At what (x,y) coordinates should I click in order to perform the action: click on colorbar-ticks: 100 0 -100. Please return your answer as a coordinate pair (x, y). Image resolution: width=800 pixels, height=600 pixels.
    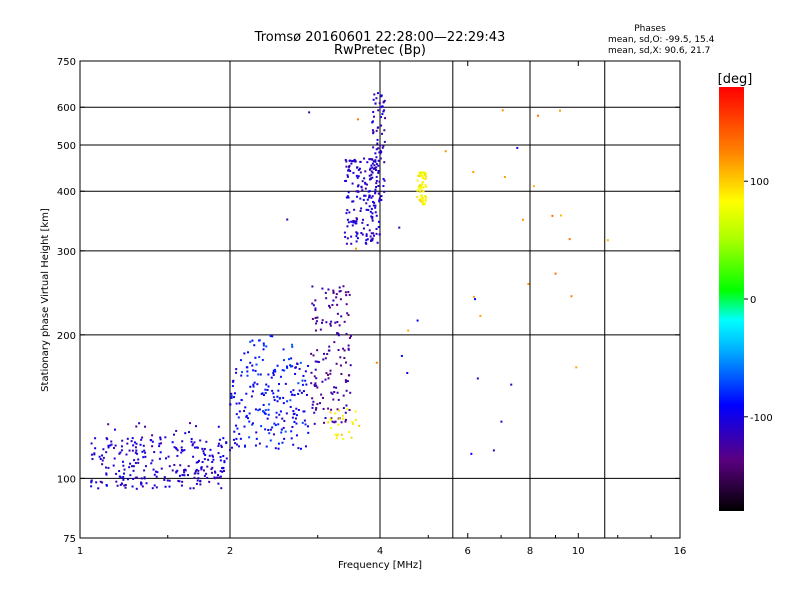
    Looking at the image, I should click on (758, 300).